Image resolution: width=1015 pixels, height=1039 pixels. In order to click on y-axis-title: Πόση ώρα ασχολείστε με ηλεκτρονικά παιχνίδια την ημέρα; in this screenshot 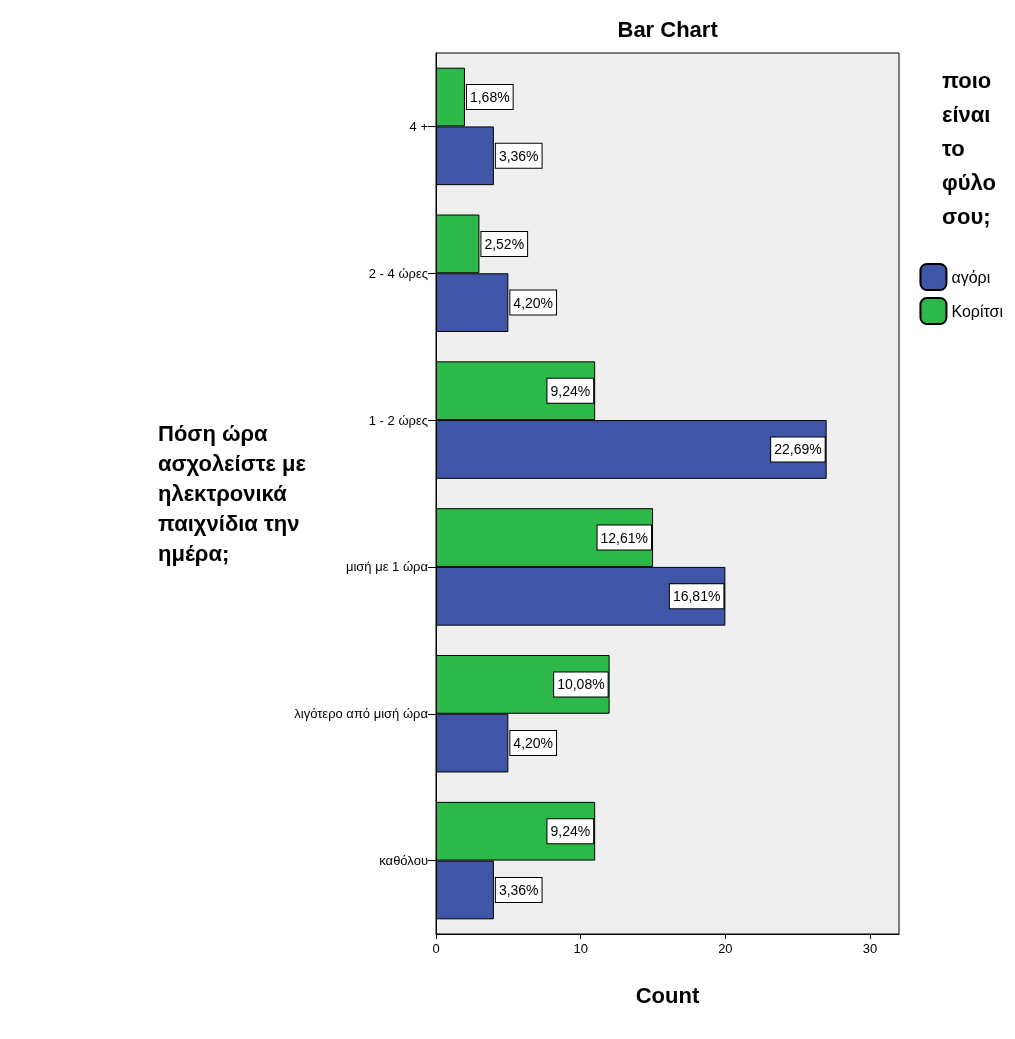, I will do `click(232, 493)`.